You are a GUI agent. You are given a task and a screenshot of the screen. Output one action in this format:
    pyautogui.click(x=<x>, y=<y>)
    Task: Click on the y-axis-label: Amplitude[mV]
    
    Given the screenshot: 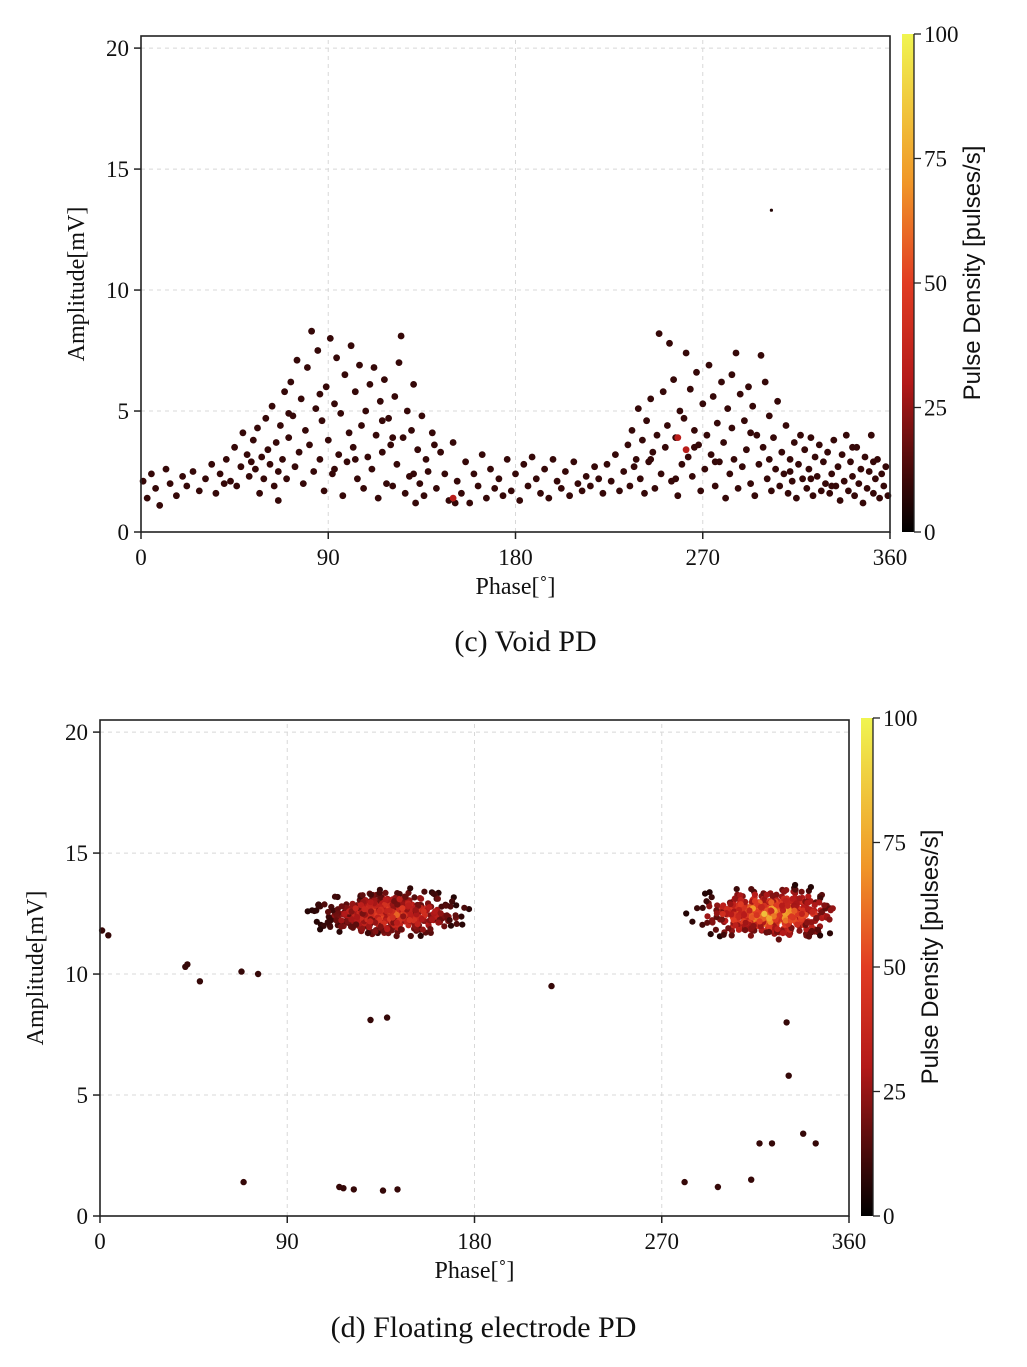 What is the action you would take?
    pyautogui.click(x=77, y=284)
    